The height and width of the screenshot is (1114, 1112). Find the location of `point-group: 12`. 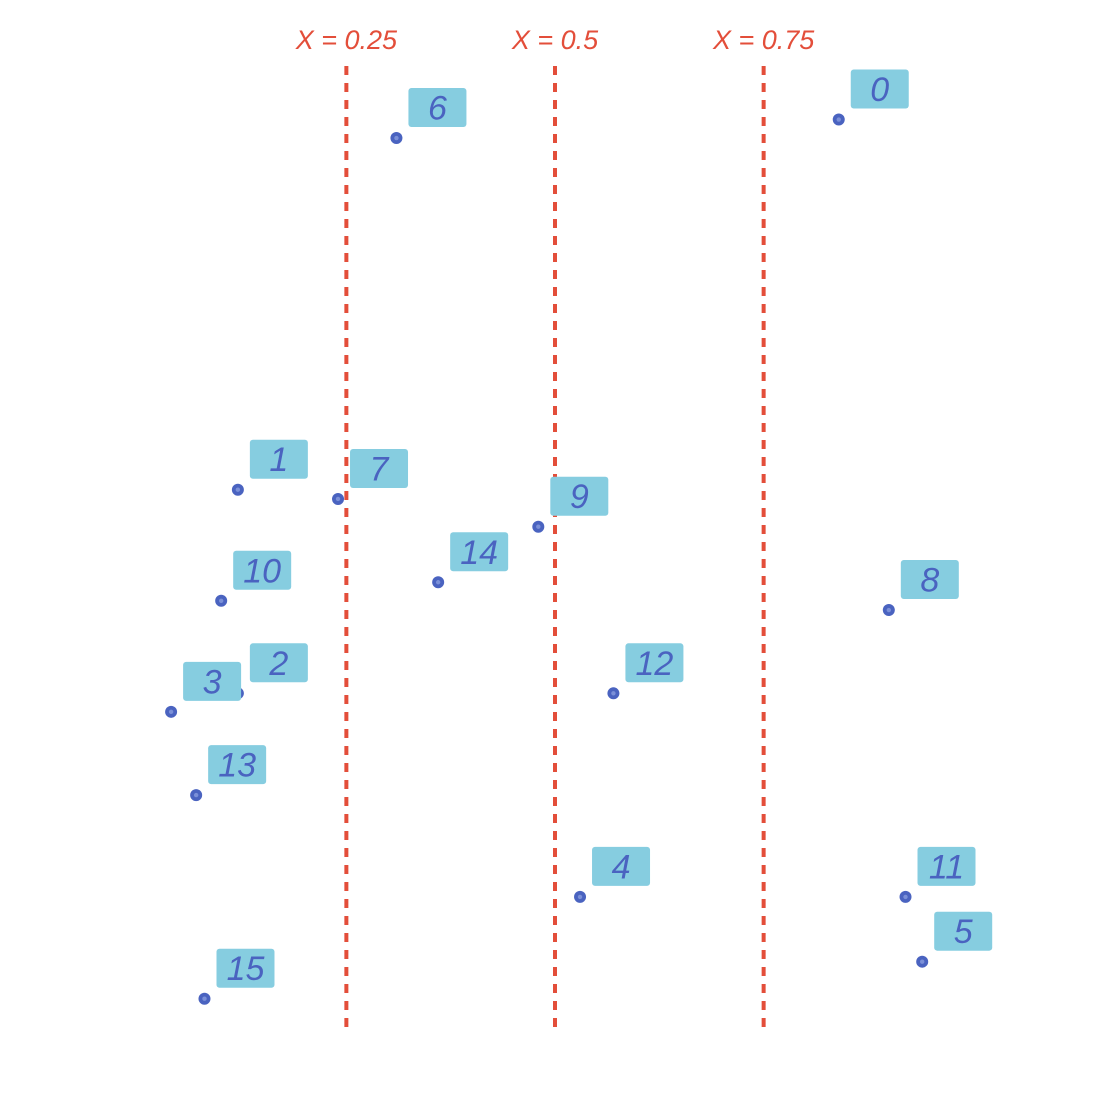

point-group: 12 is located at coordinates (645, 671).